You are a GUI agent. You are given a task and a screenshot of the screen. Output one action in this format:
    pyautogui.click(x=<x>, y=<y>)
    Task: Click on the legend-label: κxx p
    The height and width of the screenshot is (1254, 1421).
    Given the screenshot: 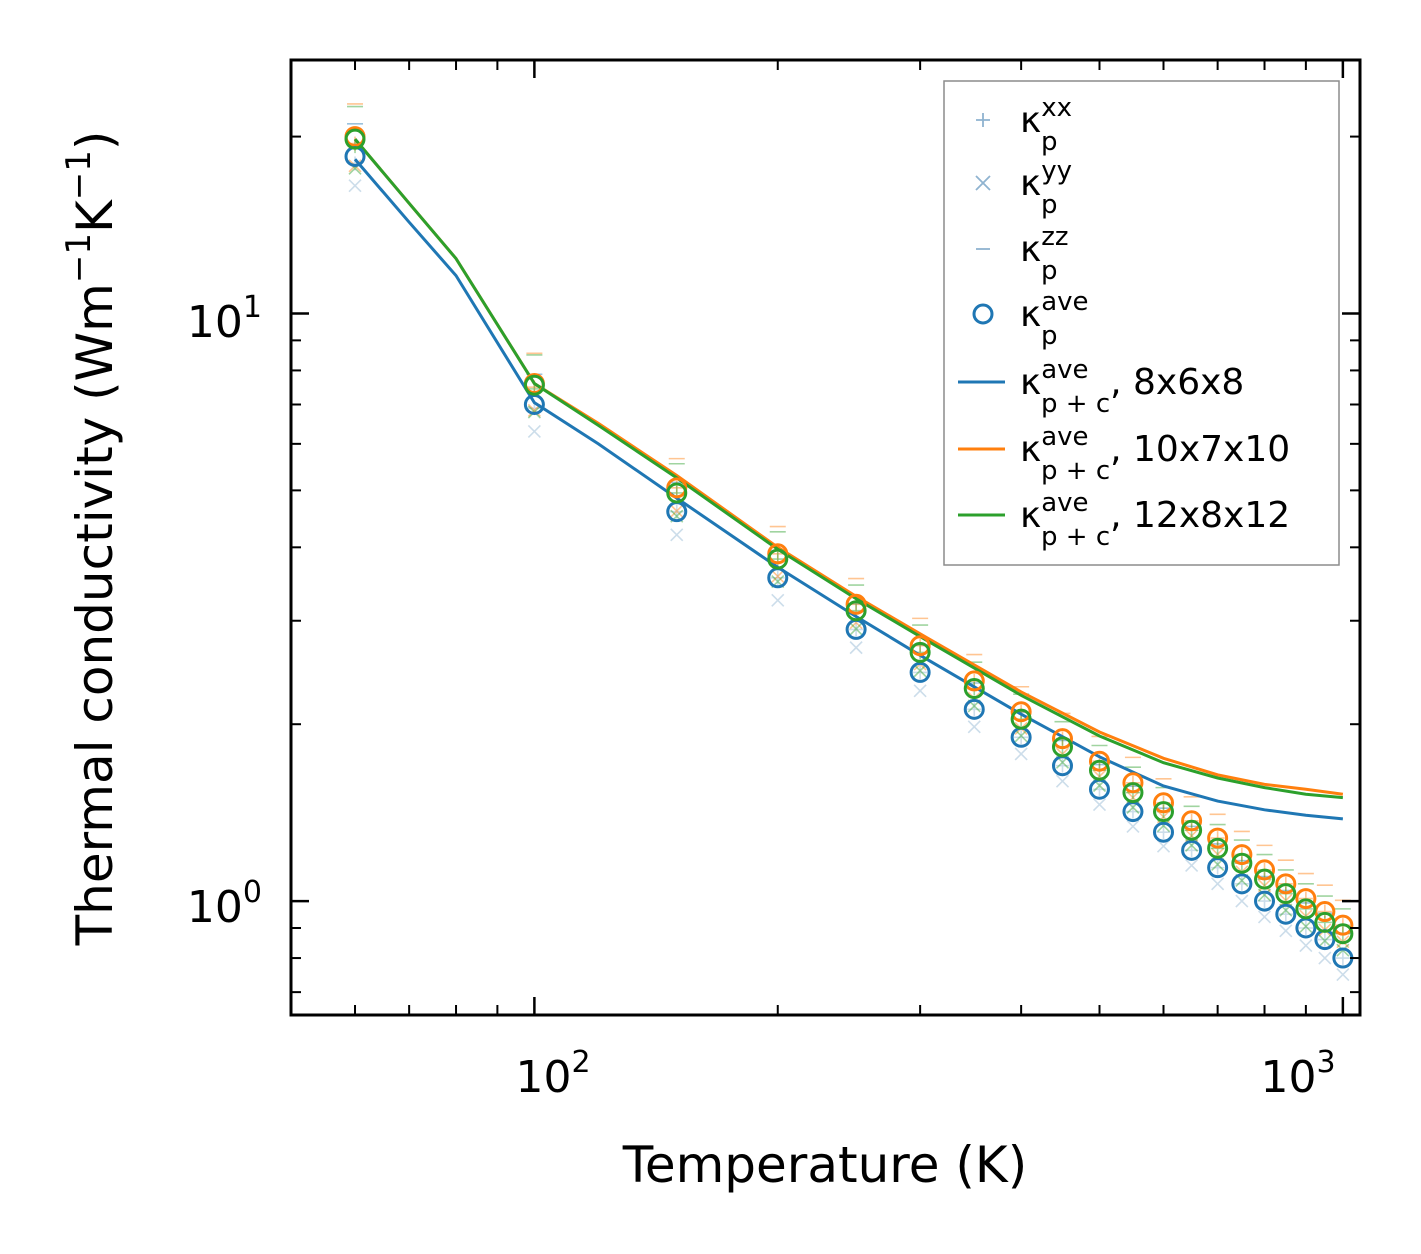 What is the action you would take?
    pyautogui.click(x=1046, y=125)
    